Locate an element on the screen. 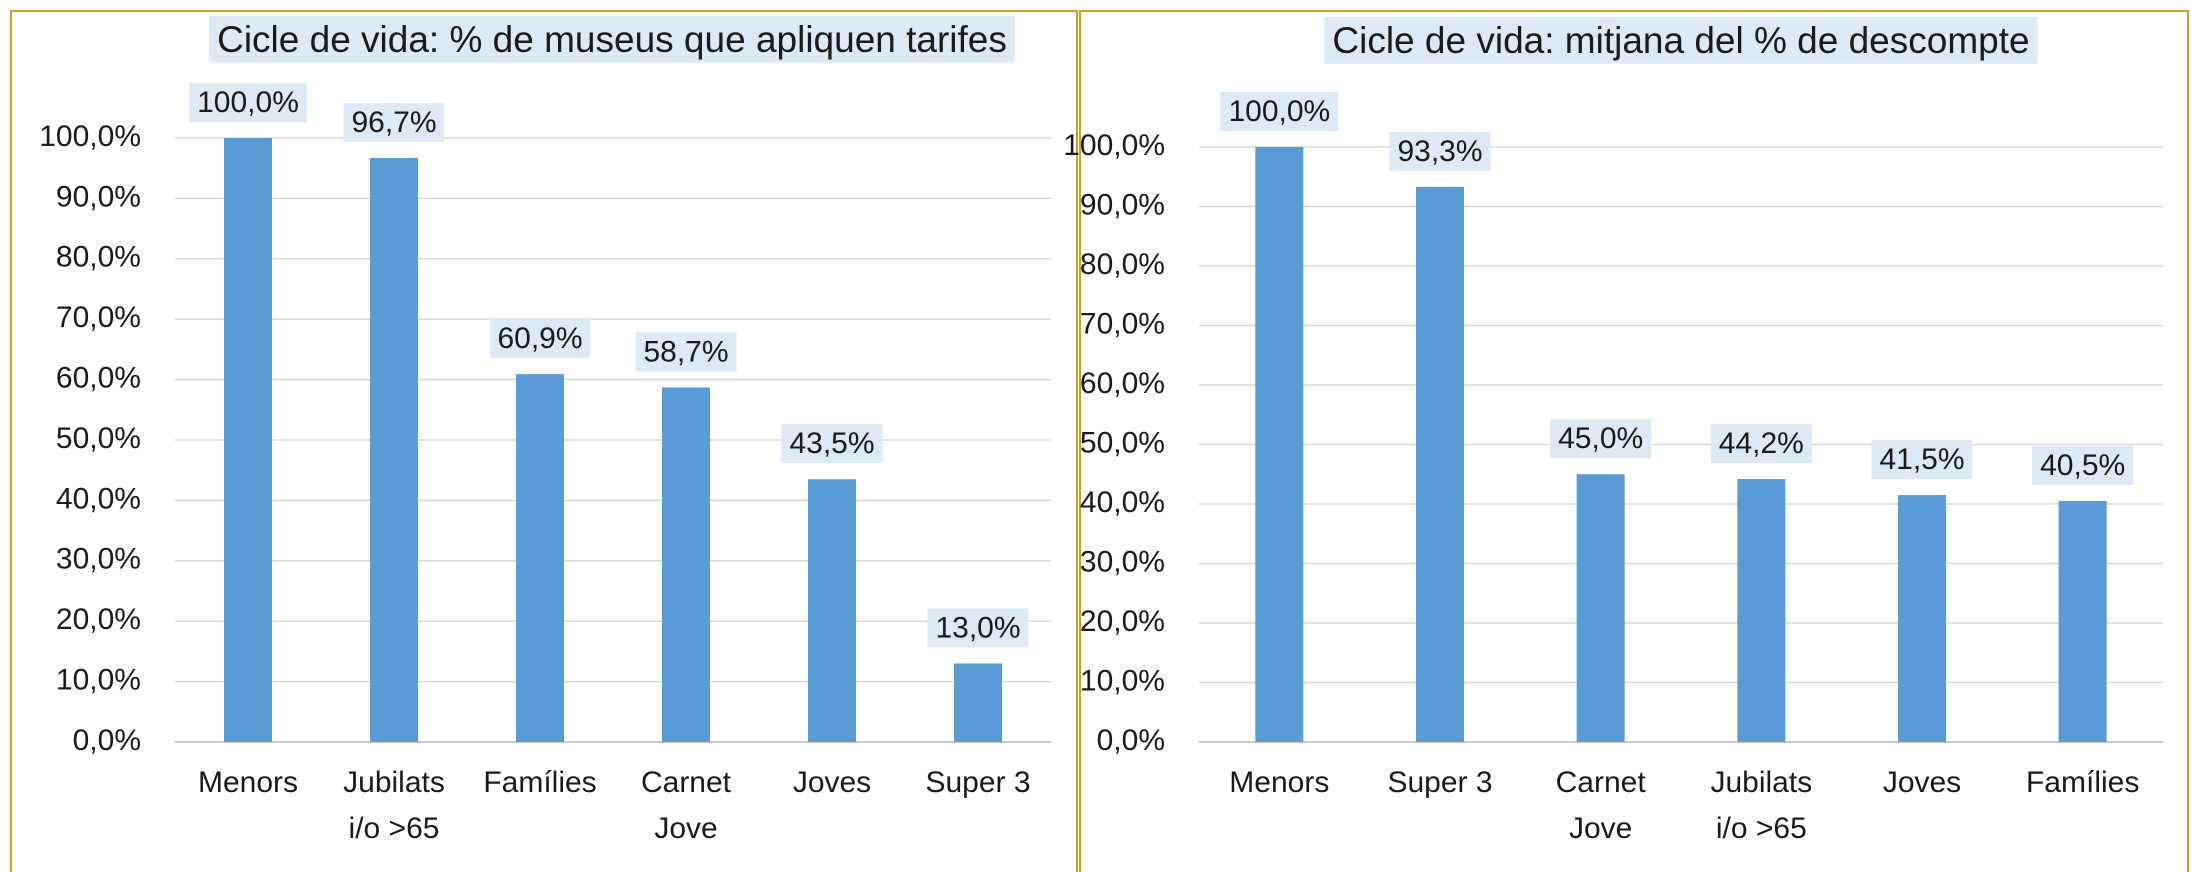 The height and width of the screenshot is (872, 2191). data-label: 96,7% is located at coordinates (393, 122).